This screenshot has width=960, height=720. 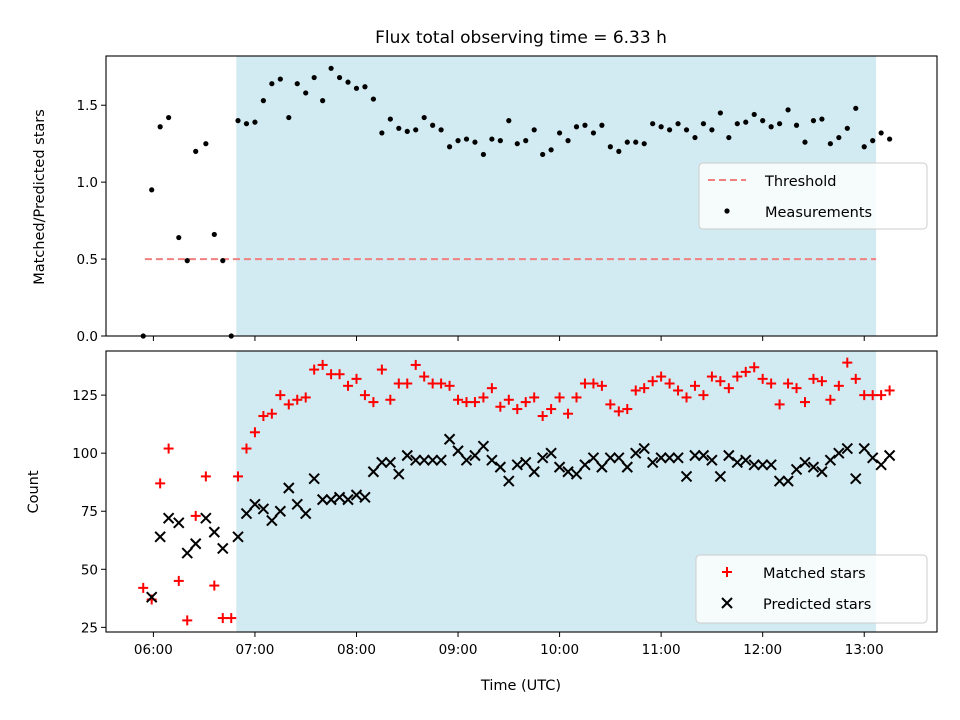 I want to click on bottom-y-tick-label: 100, so click(x=85, y=454).